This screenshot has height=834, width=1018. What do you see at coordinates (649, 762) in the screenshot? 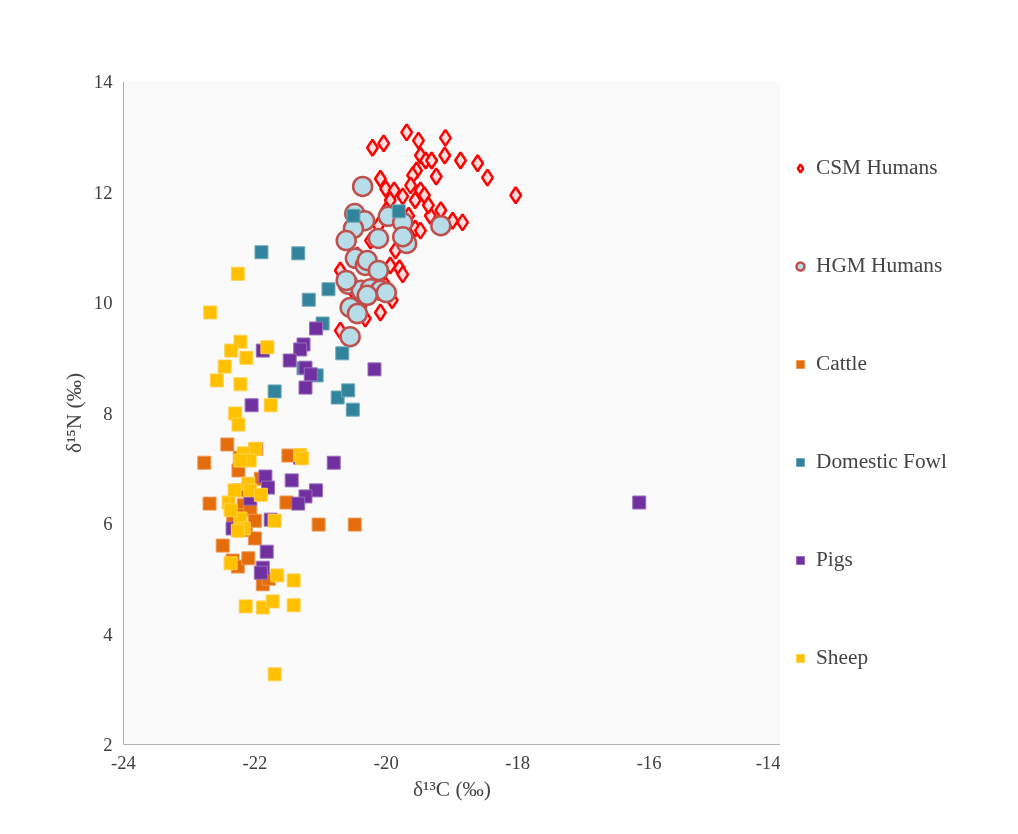
I see `x-tick-label: -16` at bounding box center [649, 762].